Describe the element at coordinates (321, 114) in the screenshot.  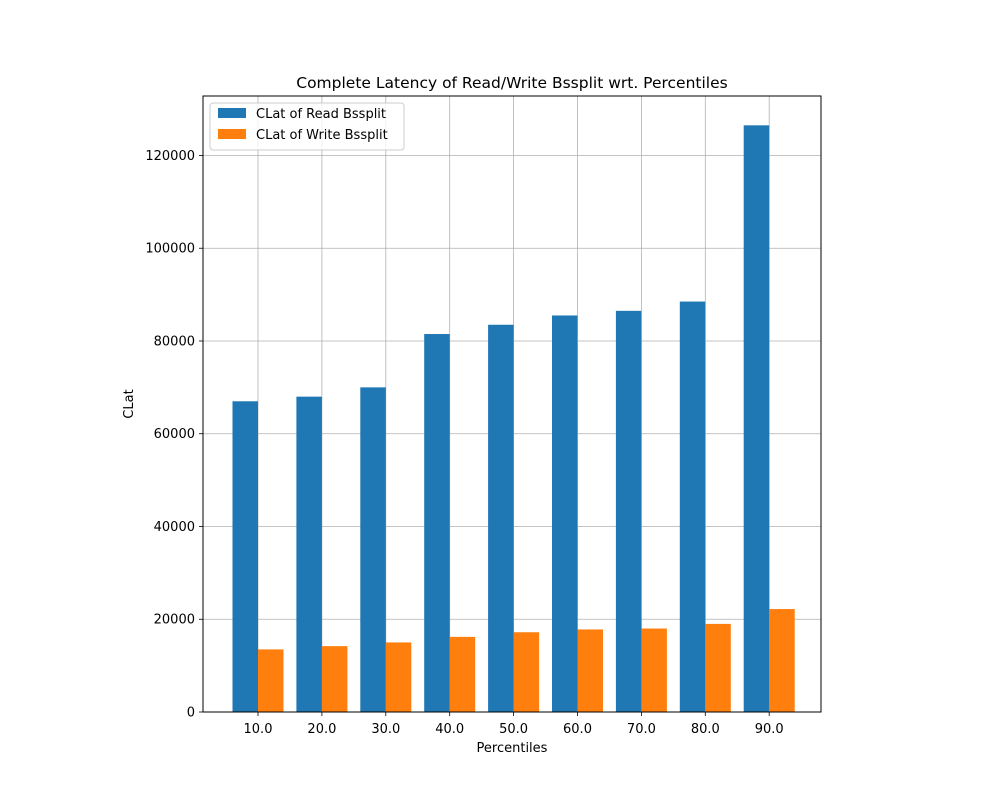
I see `legend-label-read: CLat of Read Bssplit` at that location.